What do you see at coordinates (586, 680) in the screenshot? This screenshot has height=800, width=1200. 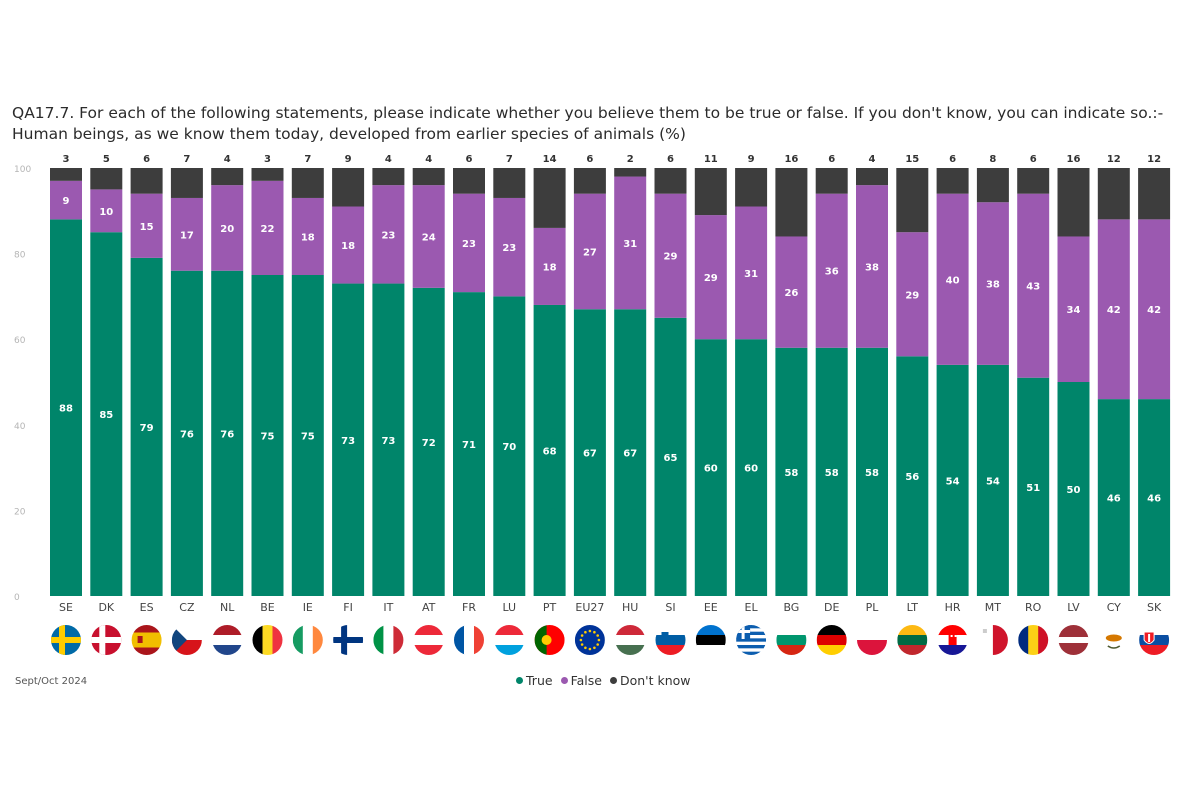 I see `legend-label-false: False` at bounding box center [586, 680].